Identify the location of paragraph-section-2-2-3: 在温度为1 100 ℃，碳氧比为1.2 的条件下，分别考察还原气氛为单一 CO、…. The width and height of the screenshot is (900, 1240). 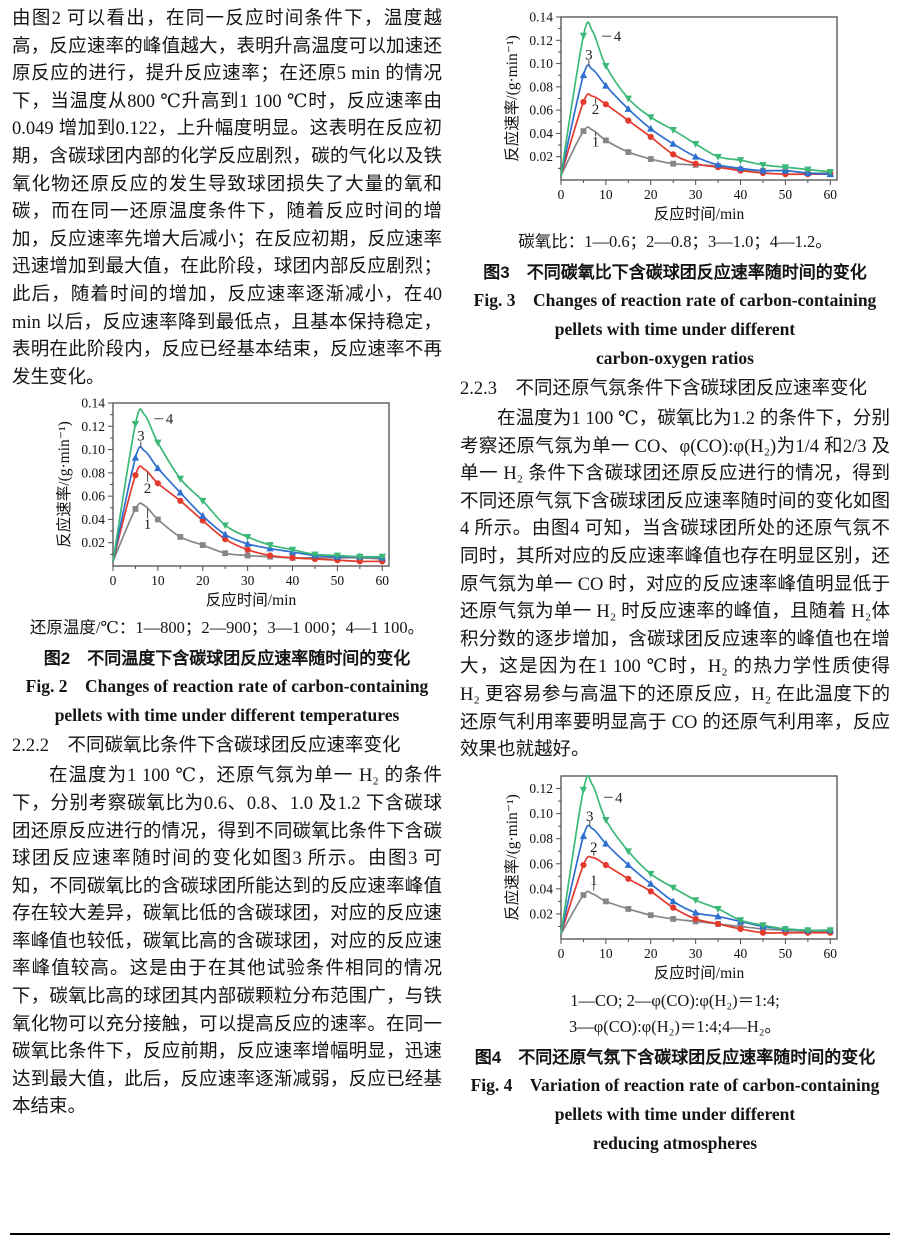
(675, 585).